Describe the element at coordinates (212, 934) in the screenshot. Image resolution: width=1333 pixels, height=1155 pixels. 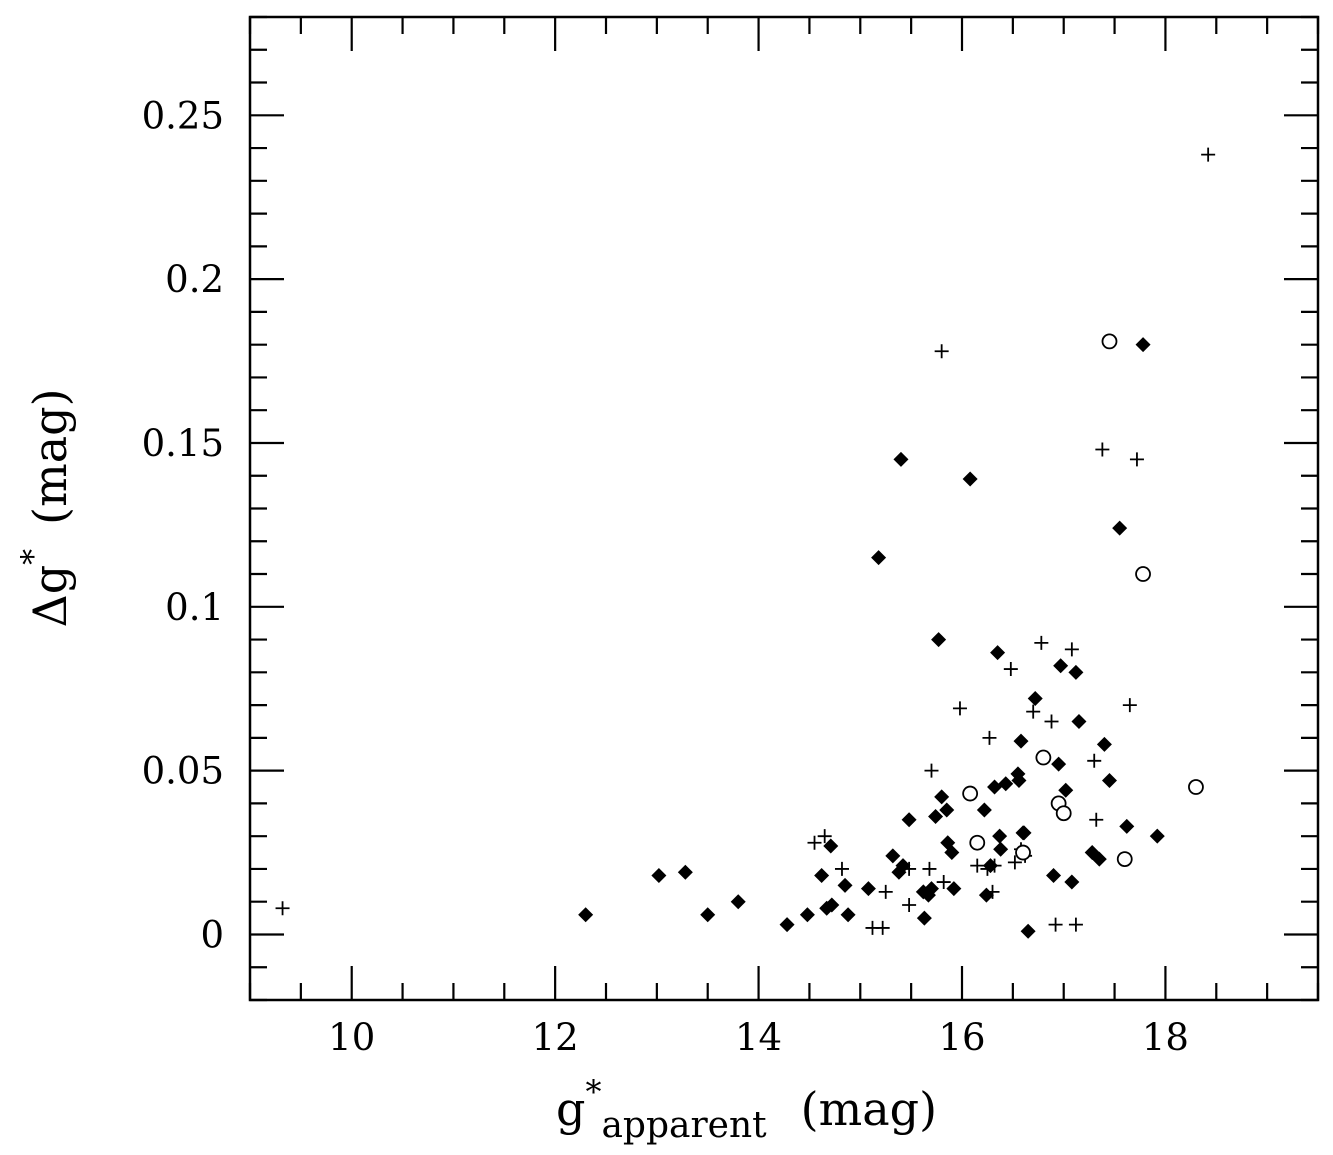
I see `y-tick-label: 0` at that location.